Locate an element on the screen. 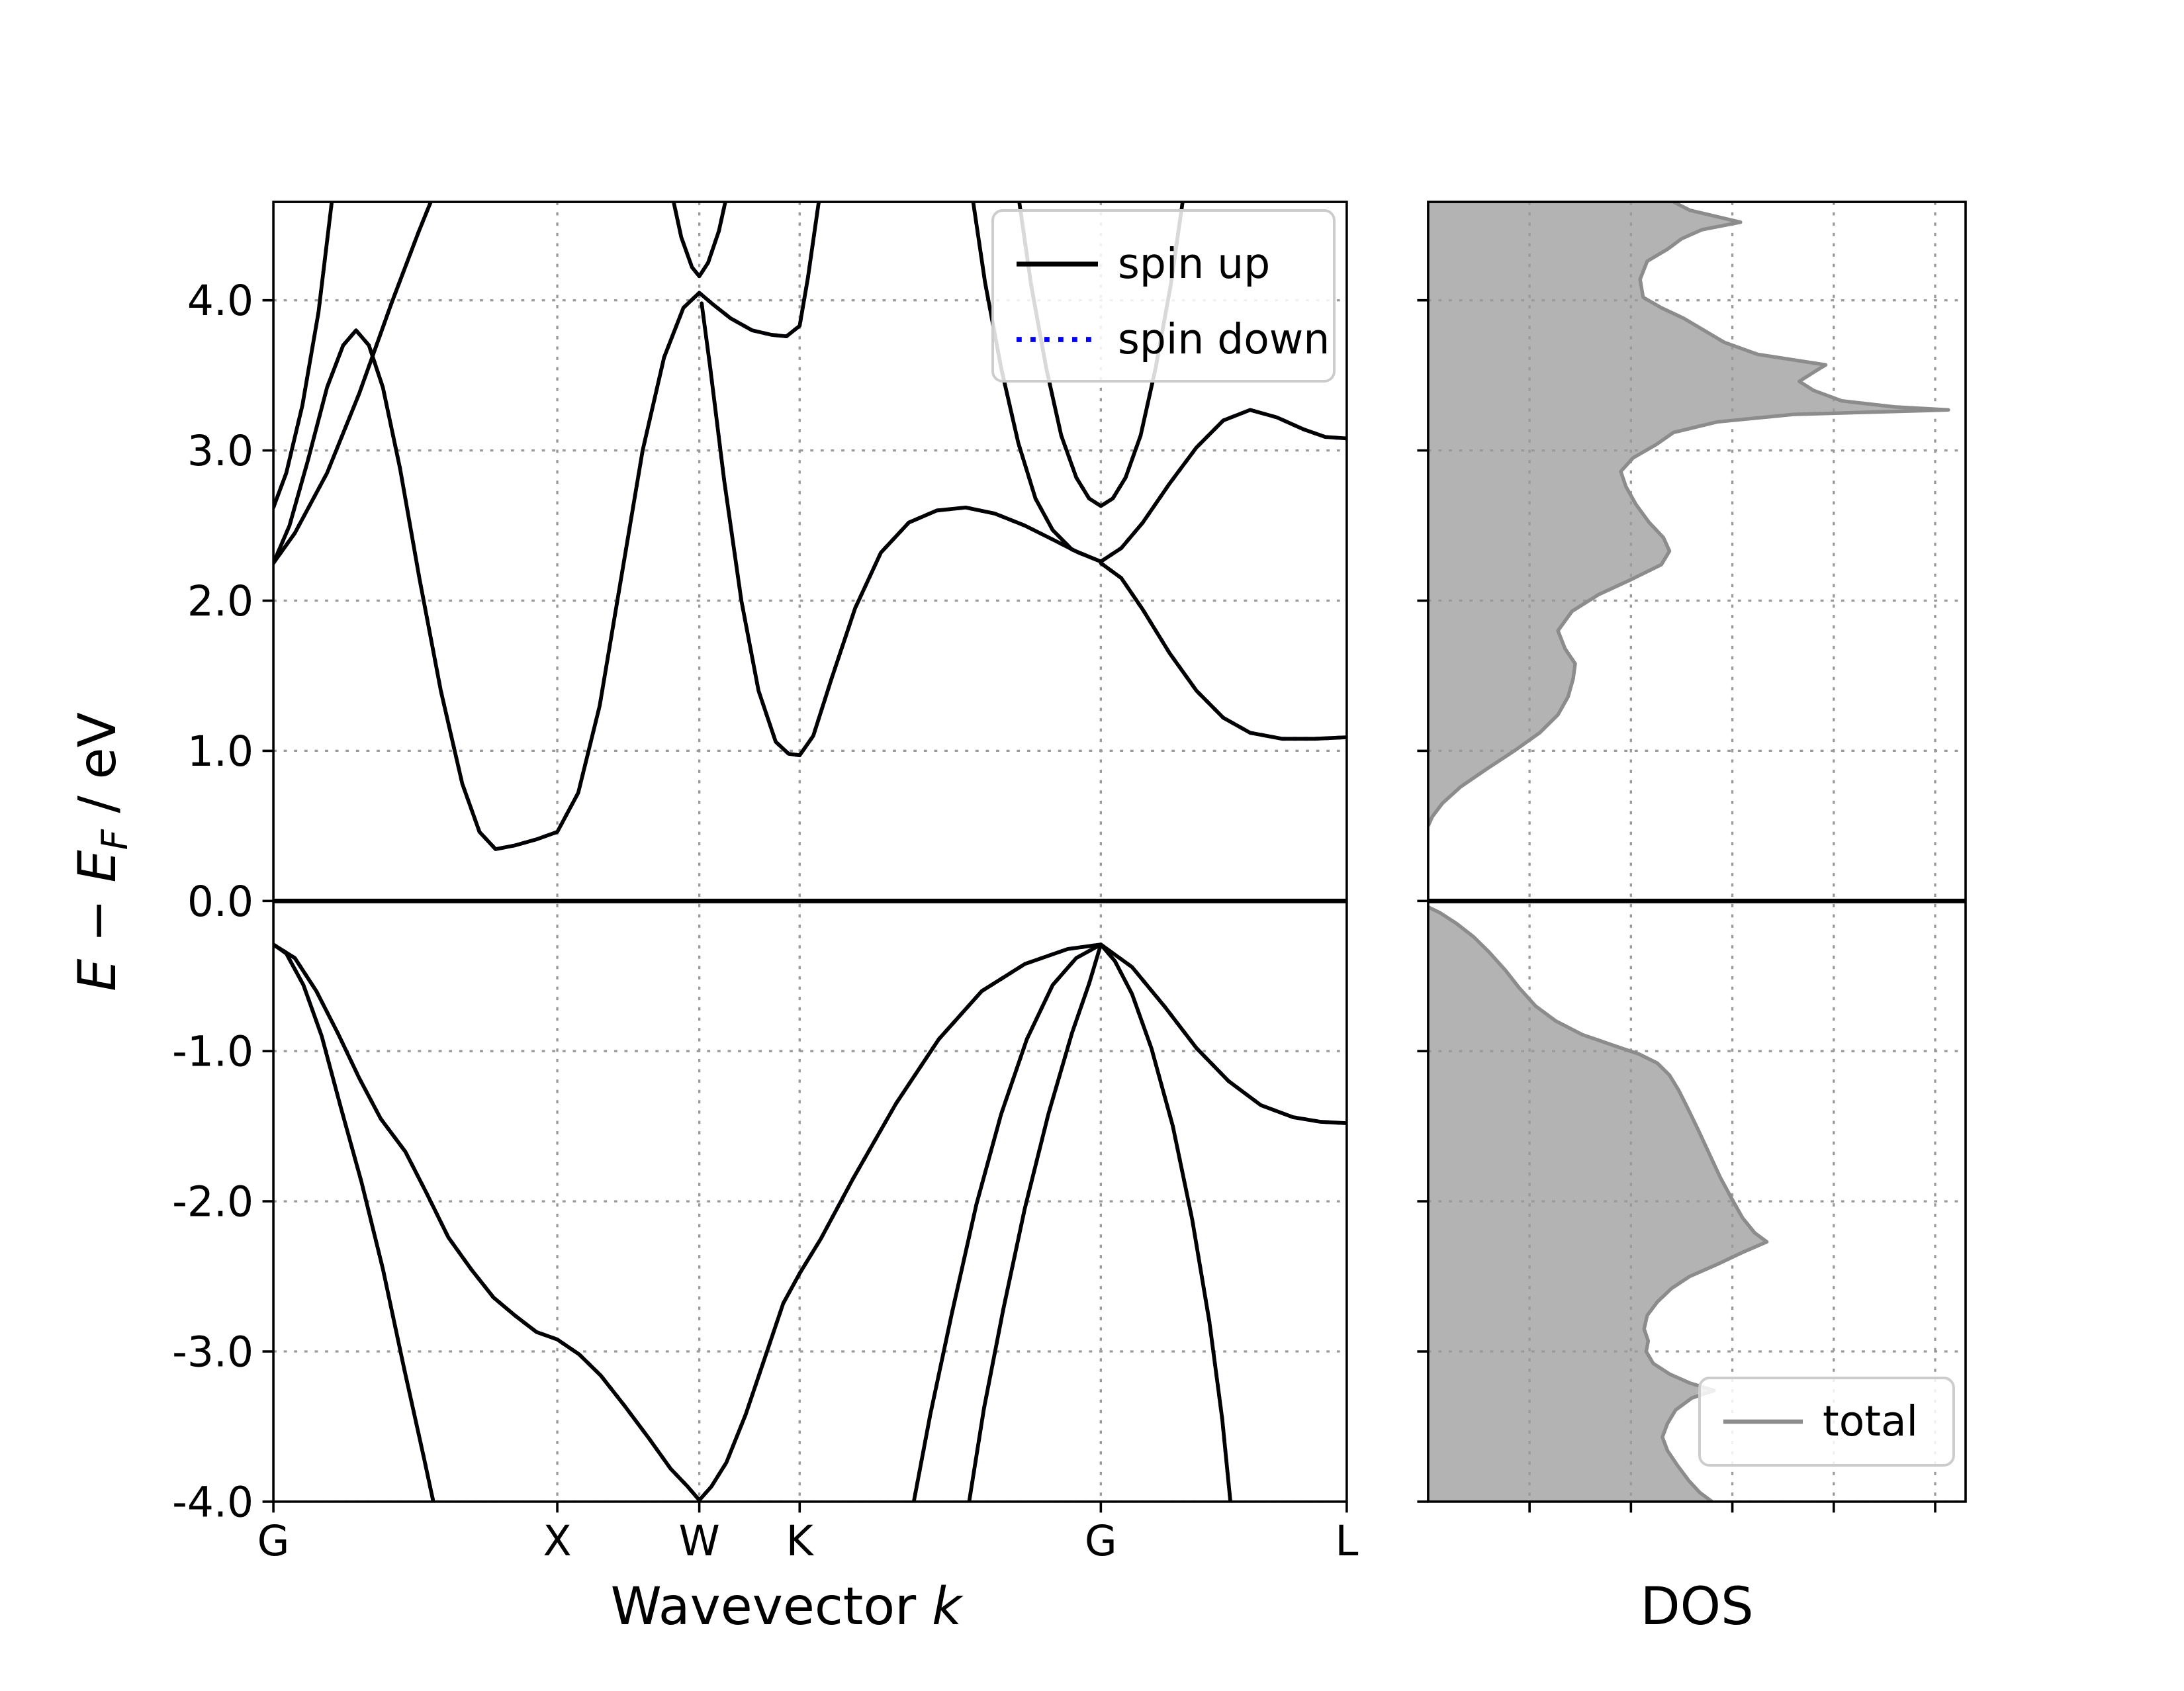 The width and height of the screenshot is (2184, 1691). band-spin-up-conduction-k-valley is located at coordinates (901, 529).